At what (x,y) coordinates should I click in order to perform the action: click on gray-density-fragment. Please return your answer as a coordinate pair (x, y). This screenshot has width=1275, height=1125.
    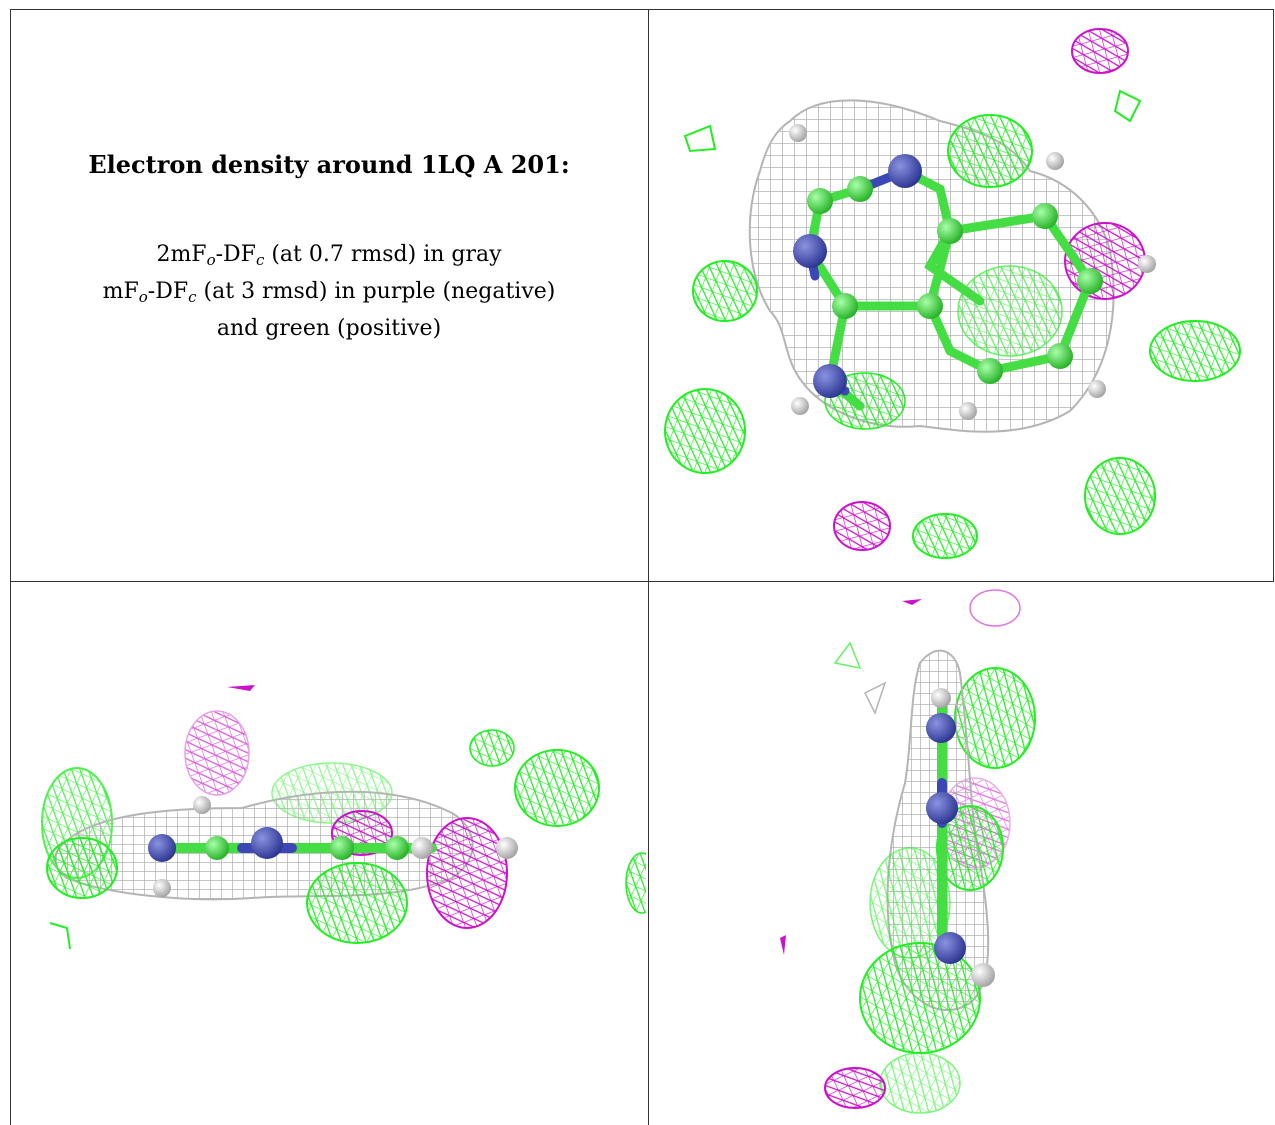
    Looking at the image, I should click on (875, 698).